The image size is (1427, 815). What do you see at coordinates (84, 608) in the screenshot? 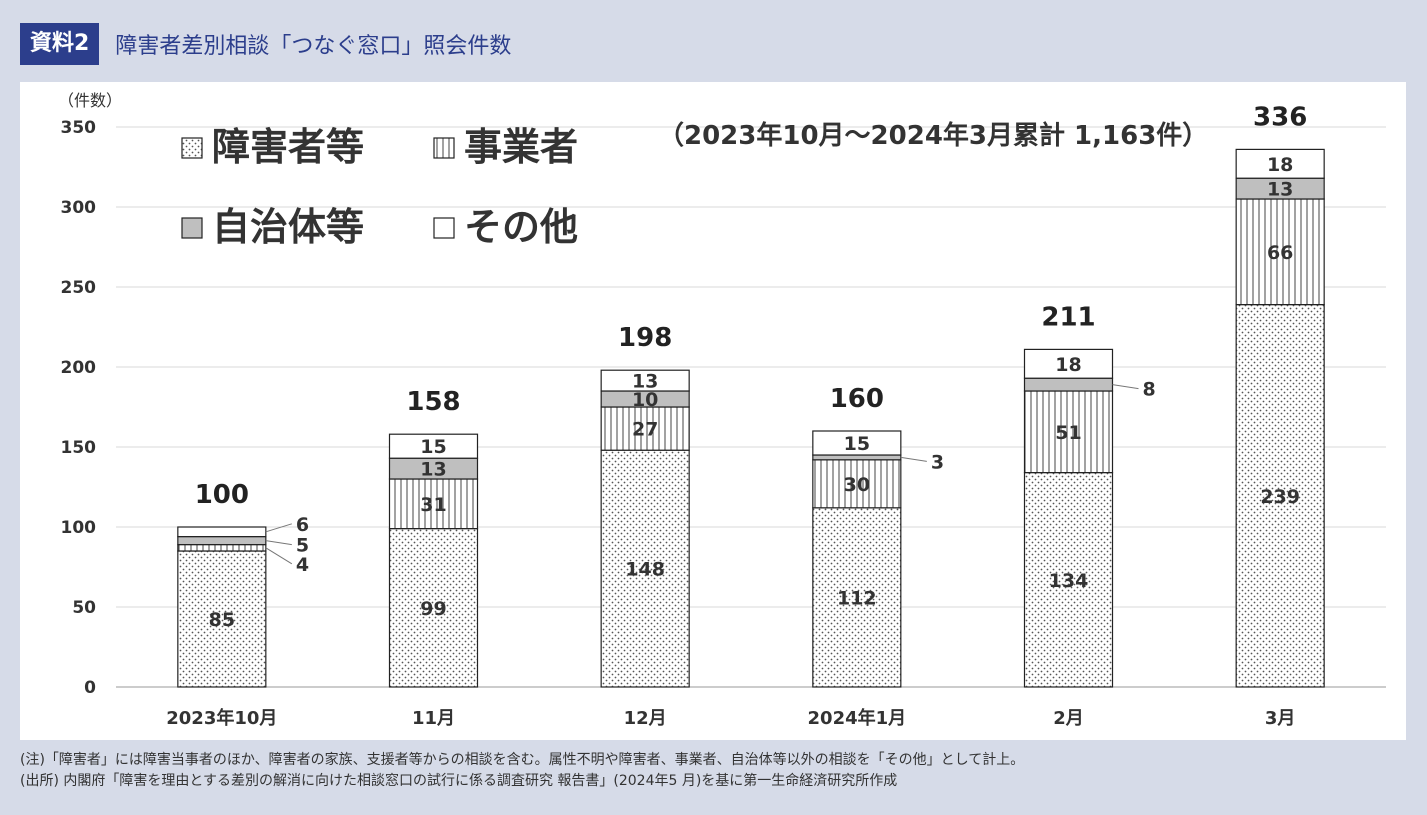
I see `y-tick-label: 50` at bounding box center [84, 608].